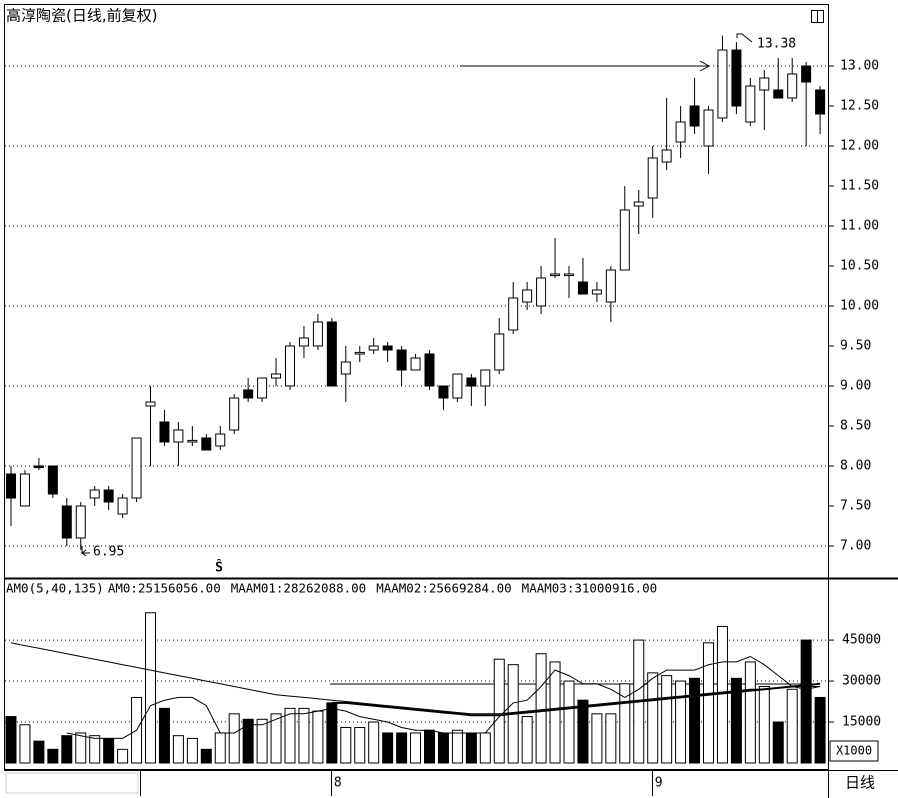  What do you see at coordinates (108, 552) in the screenshot?
I see `low-label: 6.95` at bounding box center [108, 552].